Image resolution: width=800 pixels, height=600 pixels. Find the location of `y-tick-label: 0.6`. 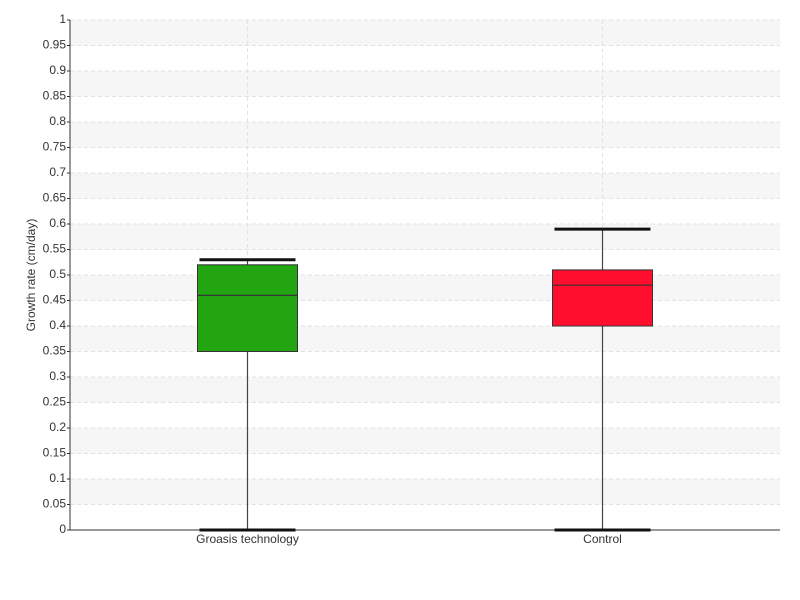

y-tick-label: 0.6 is located at coordinates (57, 223).